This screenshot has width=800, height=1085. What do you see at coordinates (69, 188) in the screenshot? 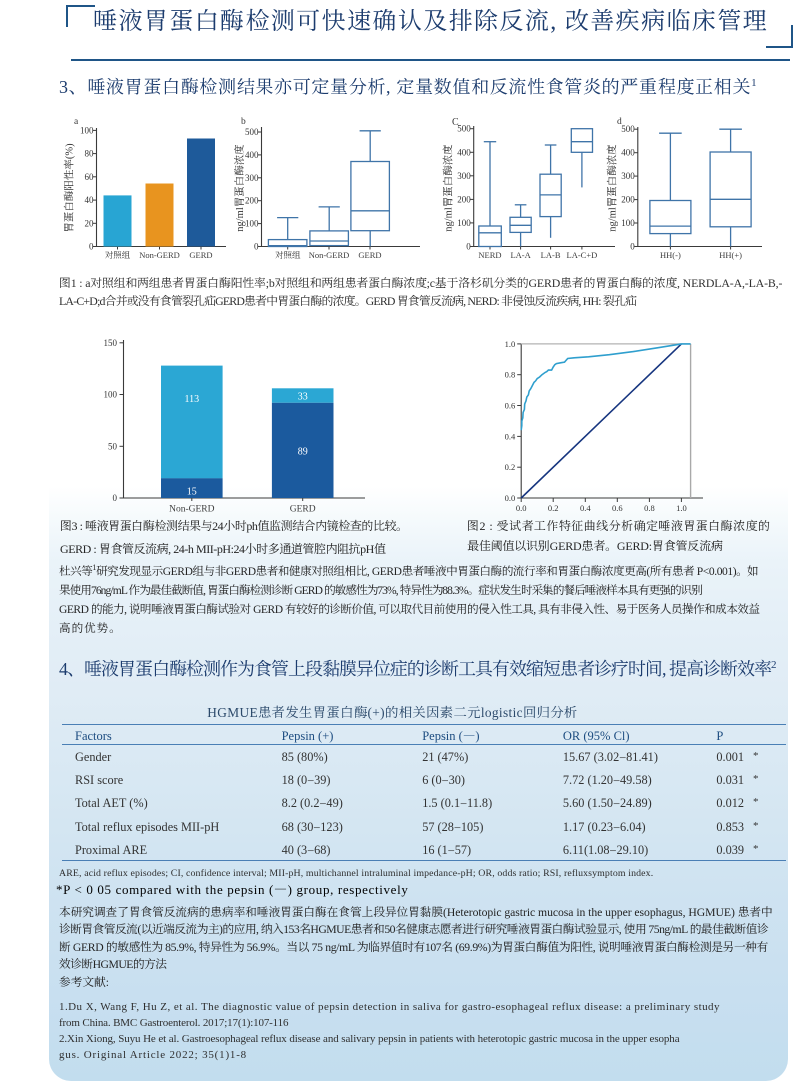
I see `svg-text: 胃蛋白酶阳性率(%)` at bounding box center [69, 188].